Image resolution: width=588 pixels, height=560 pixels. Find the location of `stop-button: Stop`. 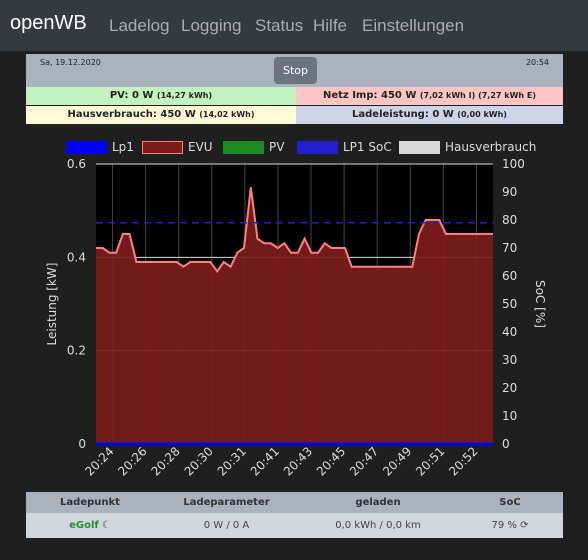

stop-button: Stop is located at coordinates (295, 70).